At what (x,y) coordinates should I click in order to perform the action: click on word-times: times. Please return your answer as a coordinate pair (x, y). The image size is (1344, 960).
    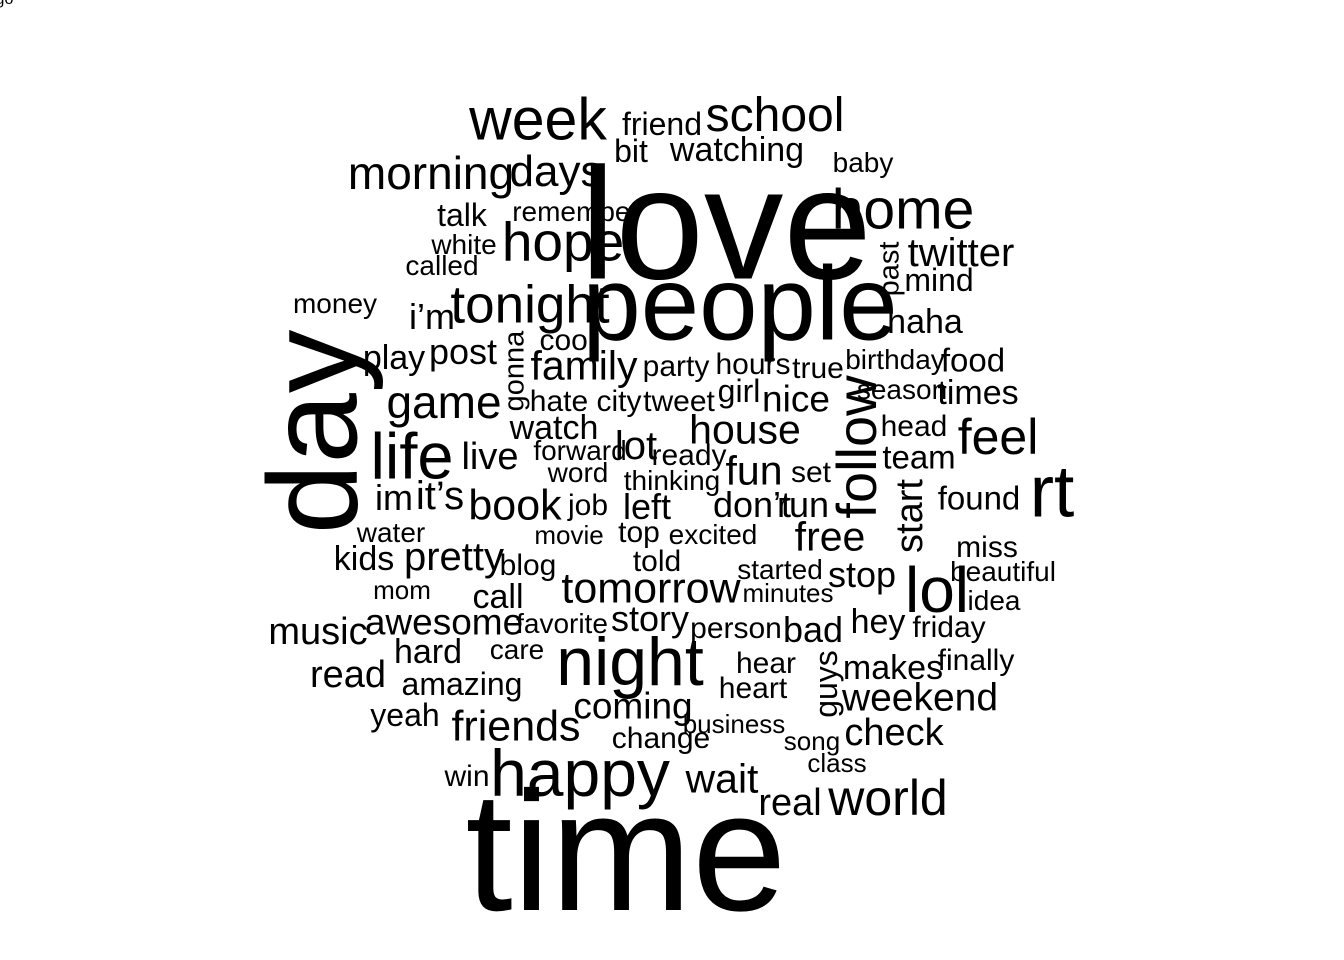
    Looking at the image, I should click on (978, 393).